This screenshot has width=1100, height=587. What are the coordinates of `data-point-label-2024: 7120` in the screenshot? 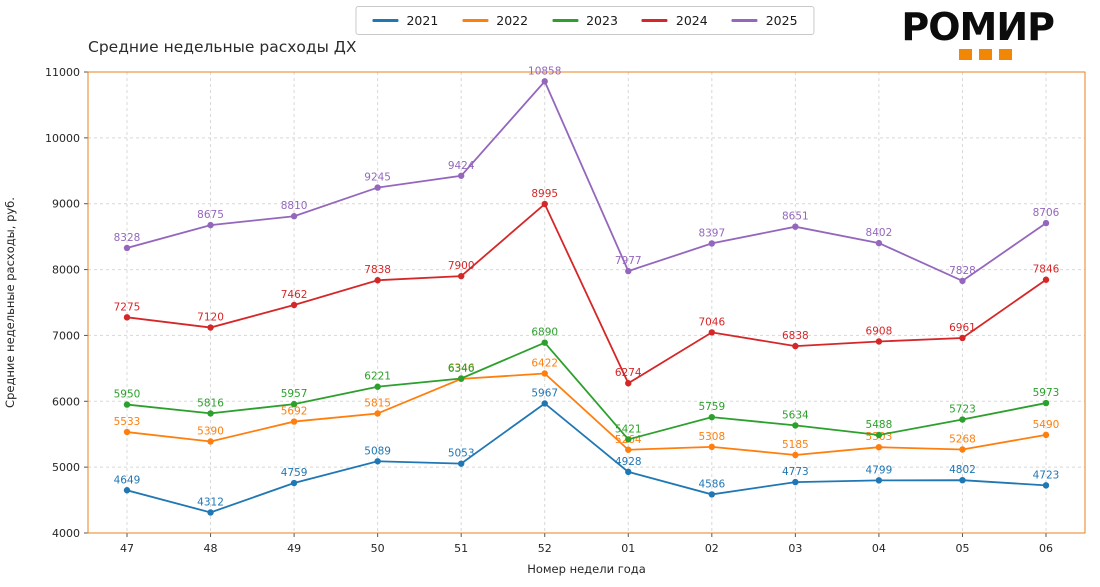 It's located at (210, 318).